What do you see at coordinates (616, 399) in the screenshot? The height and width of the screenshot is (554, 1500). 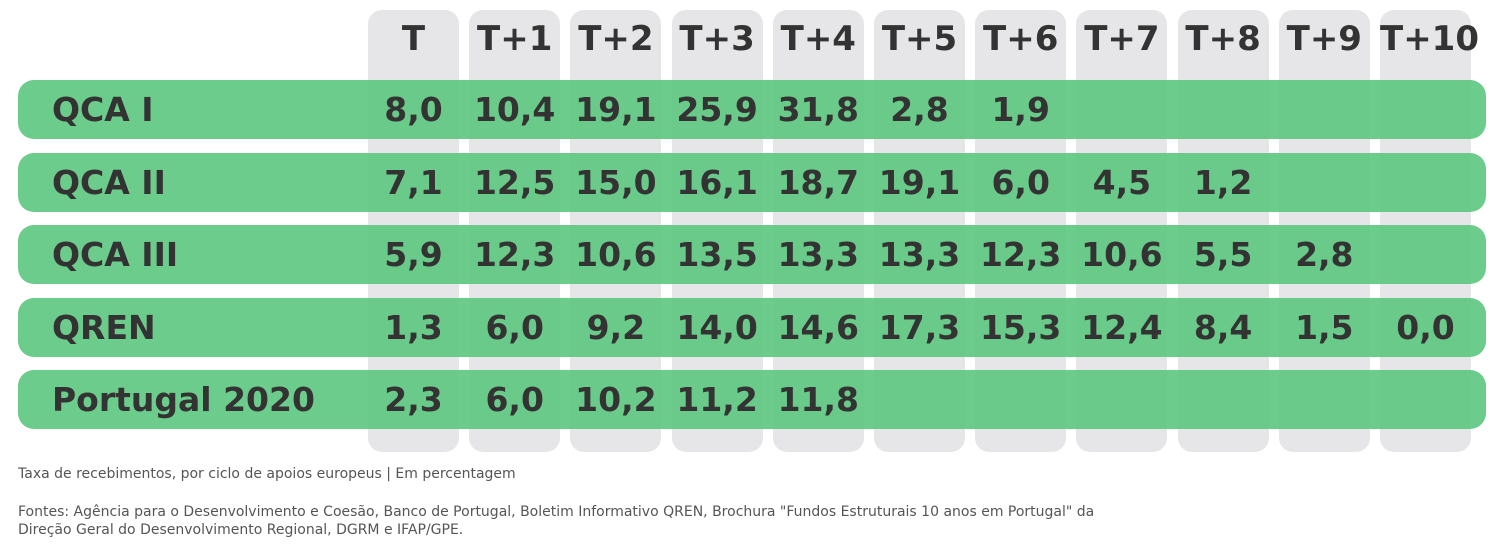 I see `cell-r4-c2: 10,2` at bounding box center [616, 399].